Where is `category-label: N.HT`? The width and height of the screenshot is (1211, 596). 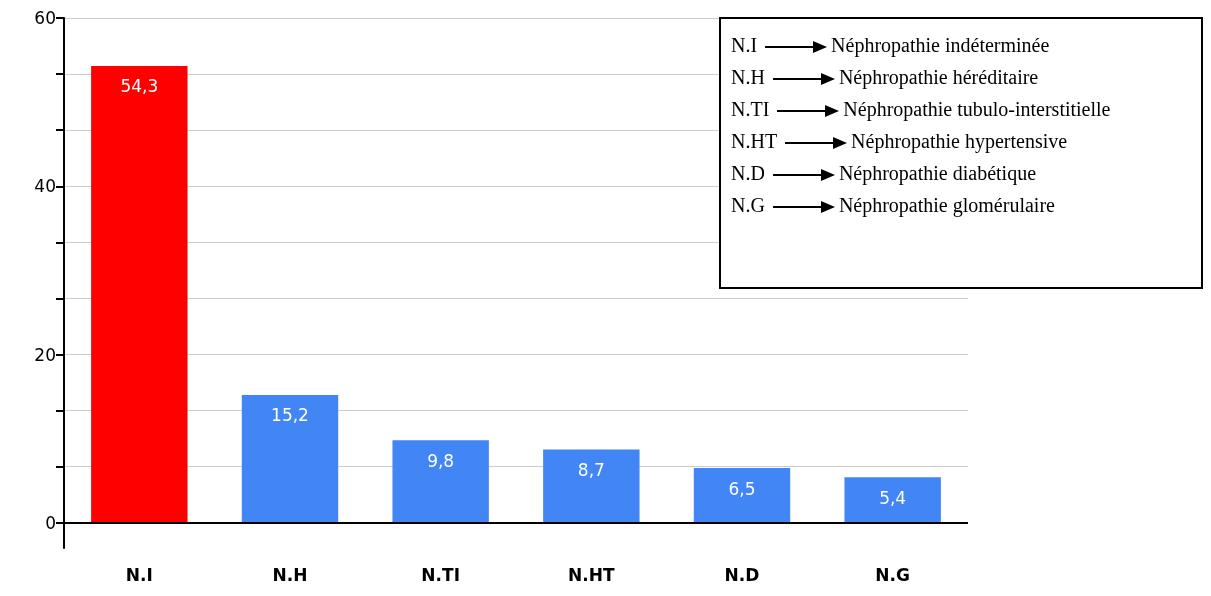
category-label: N.HT is located at coordinates (754, 141).